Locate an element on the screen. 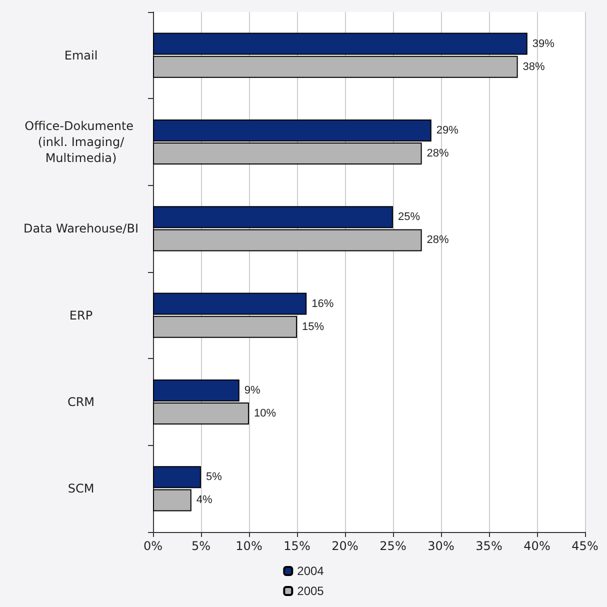  y-tick-label: Data Warehouse/BI is located at coordinates (81, 229).